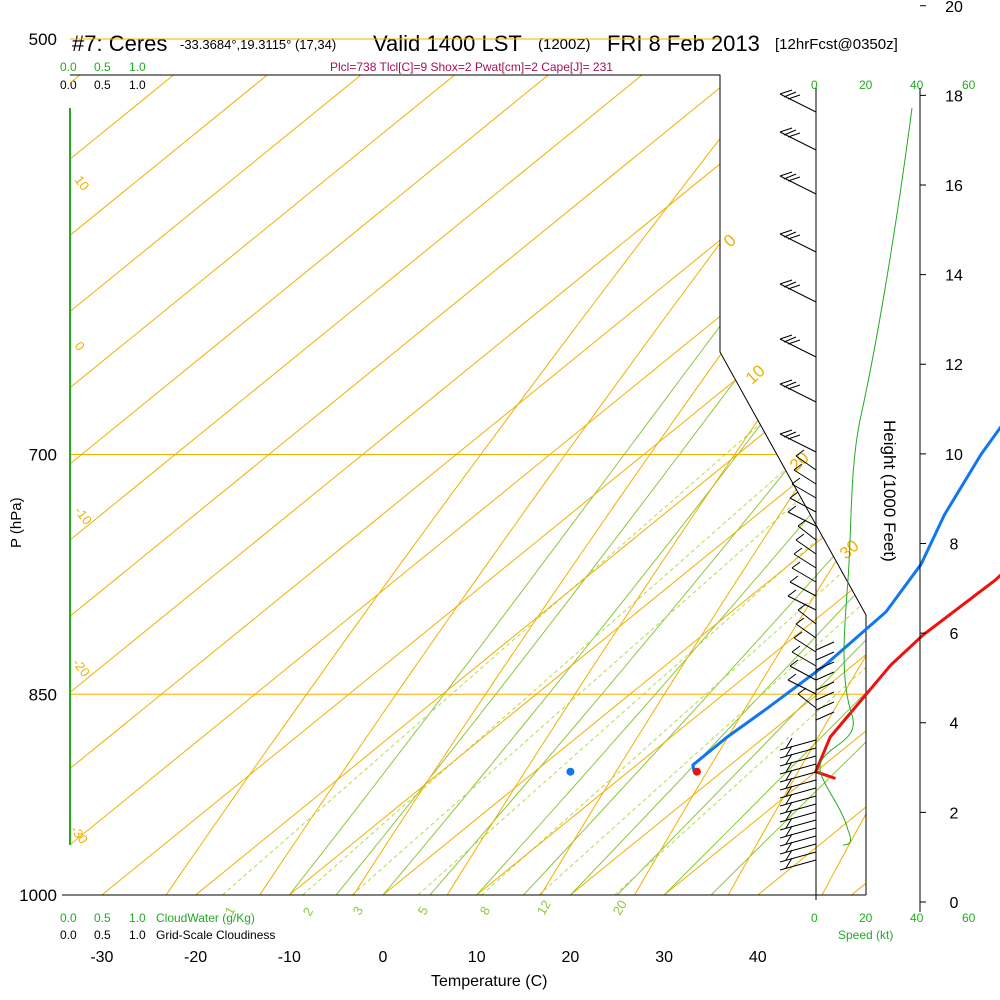 Image resolution: width=1000 pixels, height=1000 pixels. What do you see at coordinates (544, 907) in the screenshot?
I see `mixing-ratio-label: 12` at bounding box center [544, 907].